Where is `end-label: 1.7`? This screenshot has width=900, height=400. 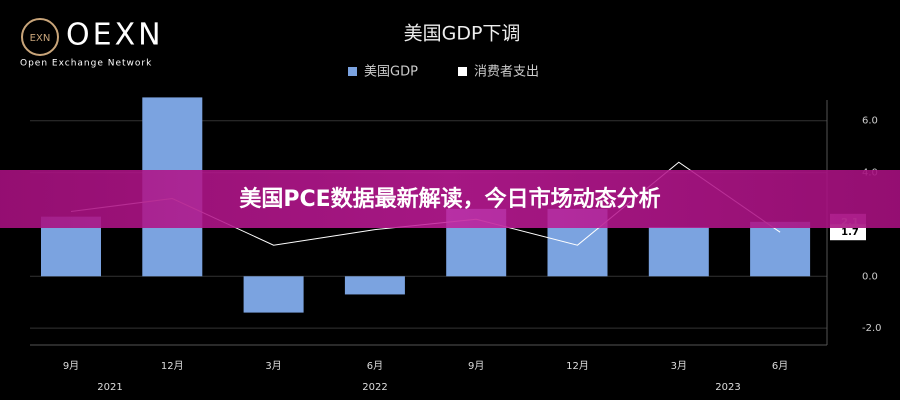 end-label: 1.7 is located at coordinates (850, 232).